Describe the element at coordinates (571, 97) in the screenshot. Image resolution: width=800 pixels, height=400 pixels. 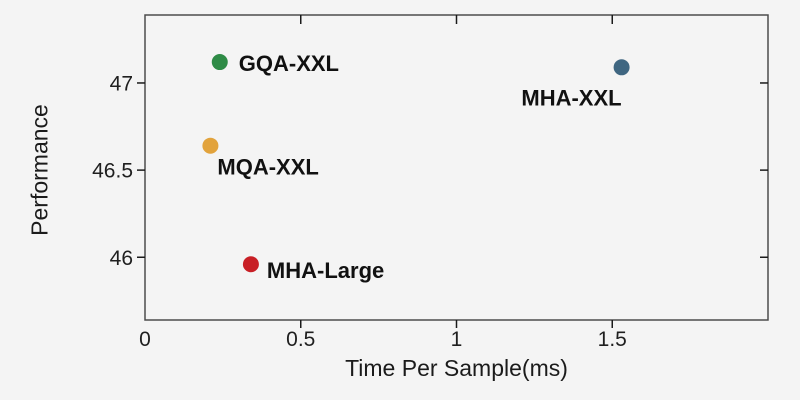
I see `point-label-mha-xxl: MHA-XXL` at that location.